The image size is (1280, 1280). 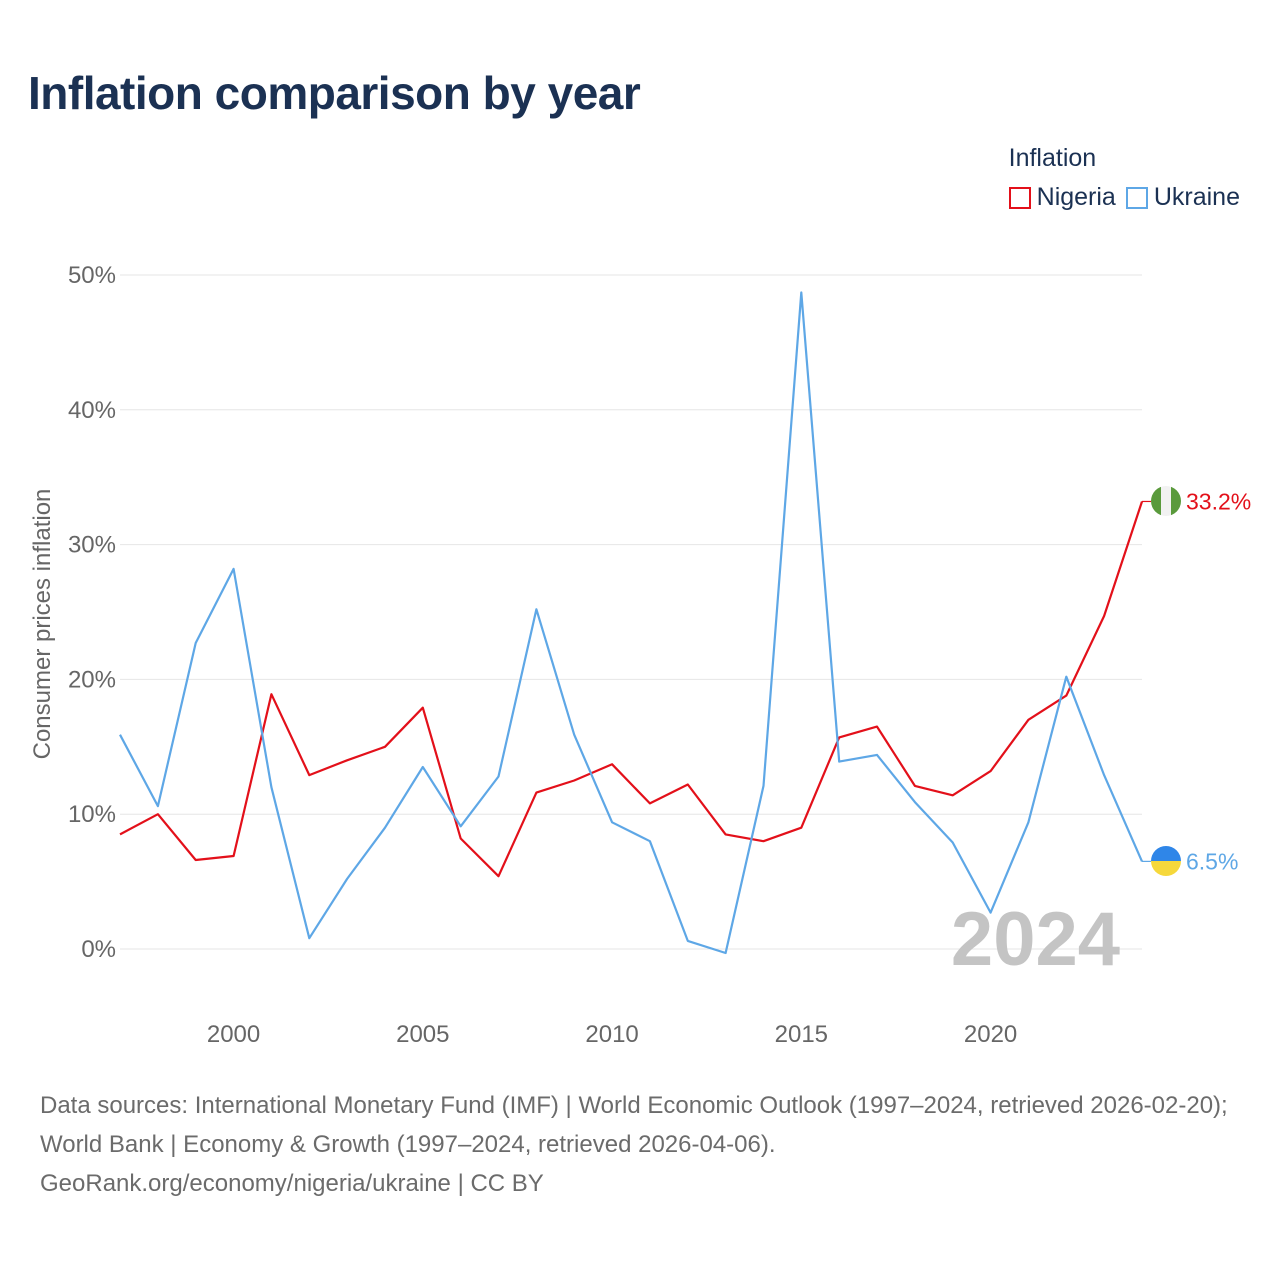 I want to click on legend-item-ukraine: Ukraine, so click(x=1182, y=197).